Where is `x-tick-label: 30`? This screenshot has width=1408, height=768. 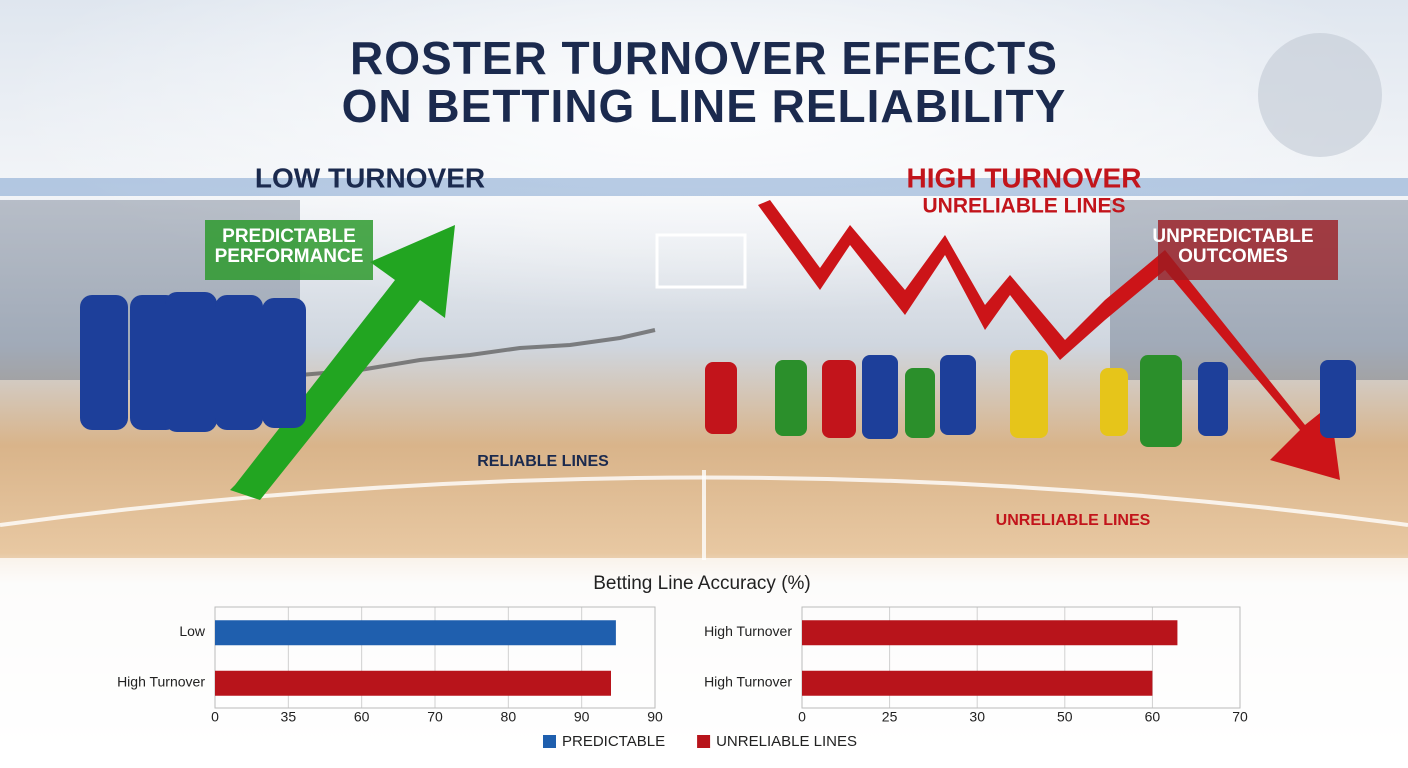 x-tick-label: 30 is located at coordinates (977, 717).